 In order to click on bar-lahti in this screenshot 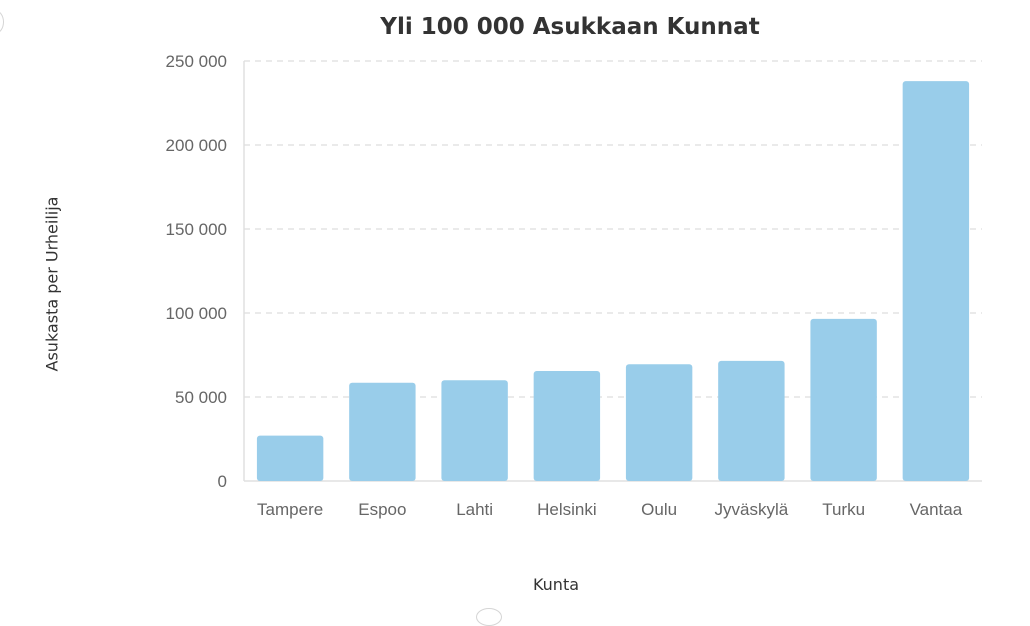, I will do `click(474, 430)`.